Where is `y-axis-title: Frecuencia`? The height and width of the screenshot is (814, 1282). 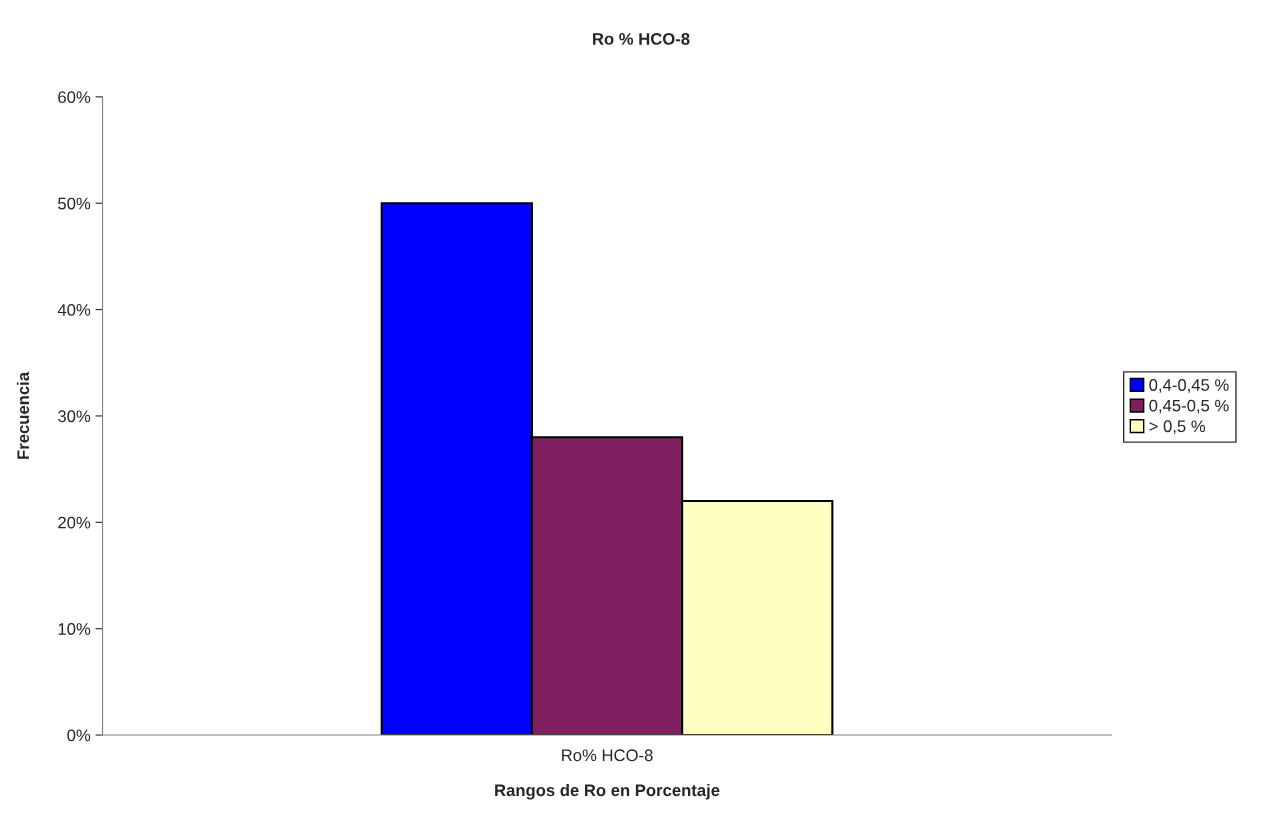 y-axis-title: Frecuencia is located at coordinates (23, 415).